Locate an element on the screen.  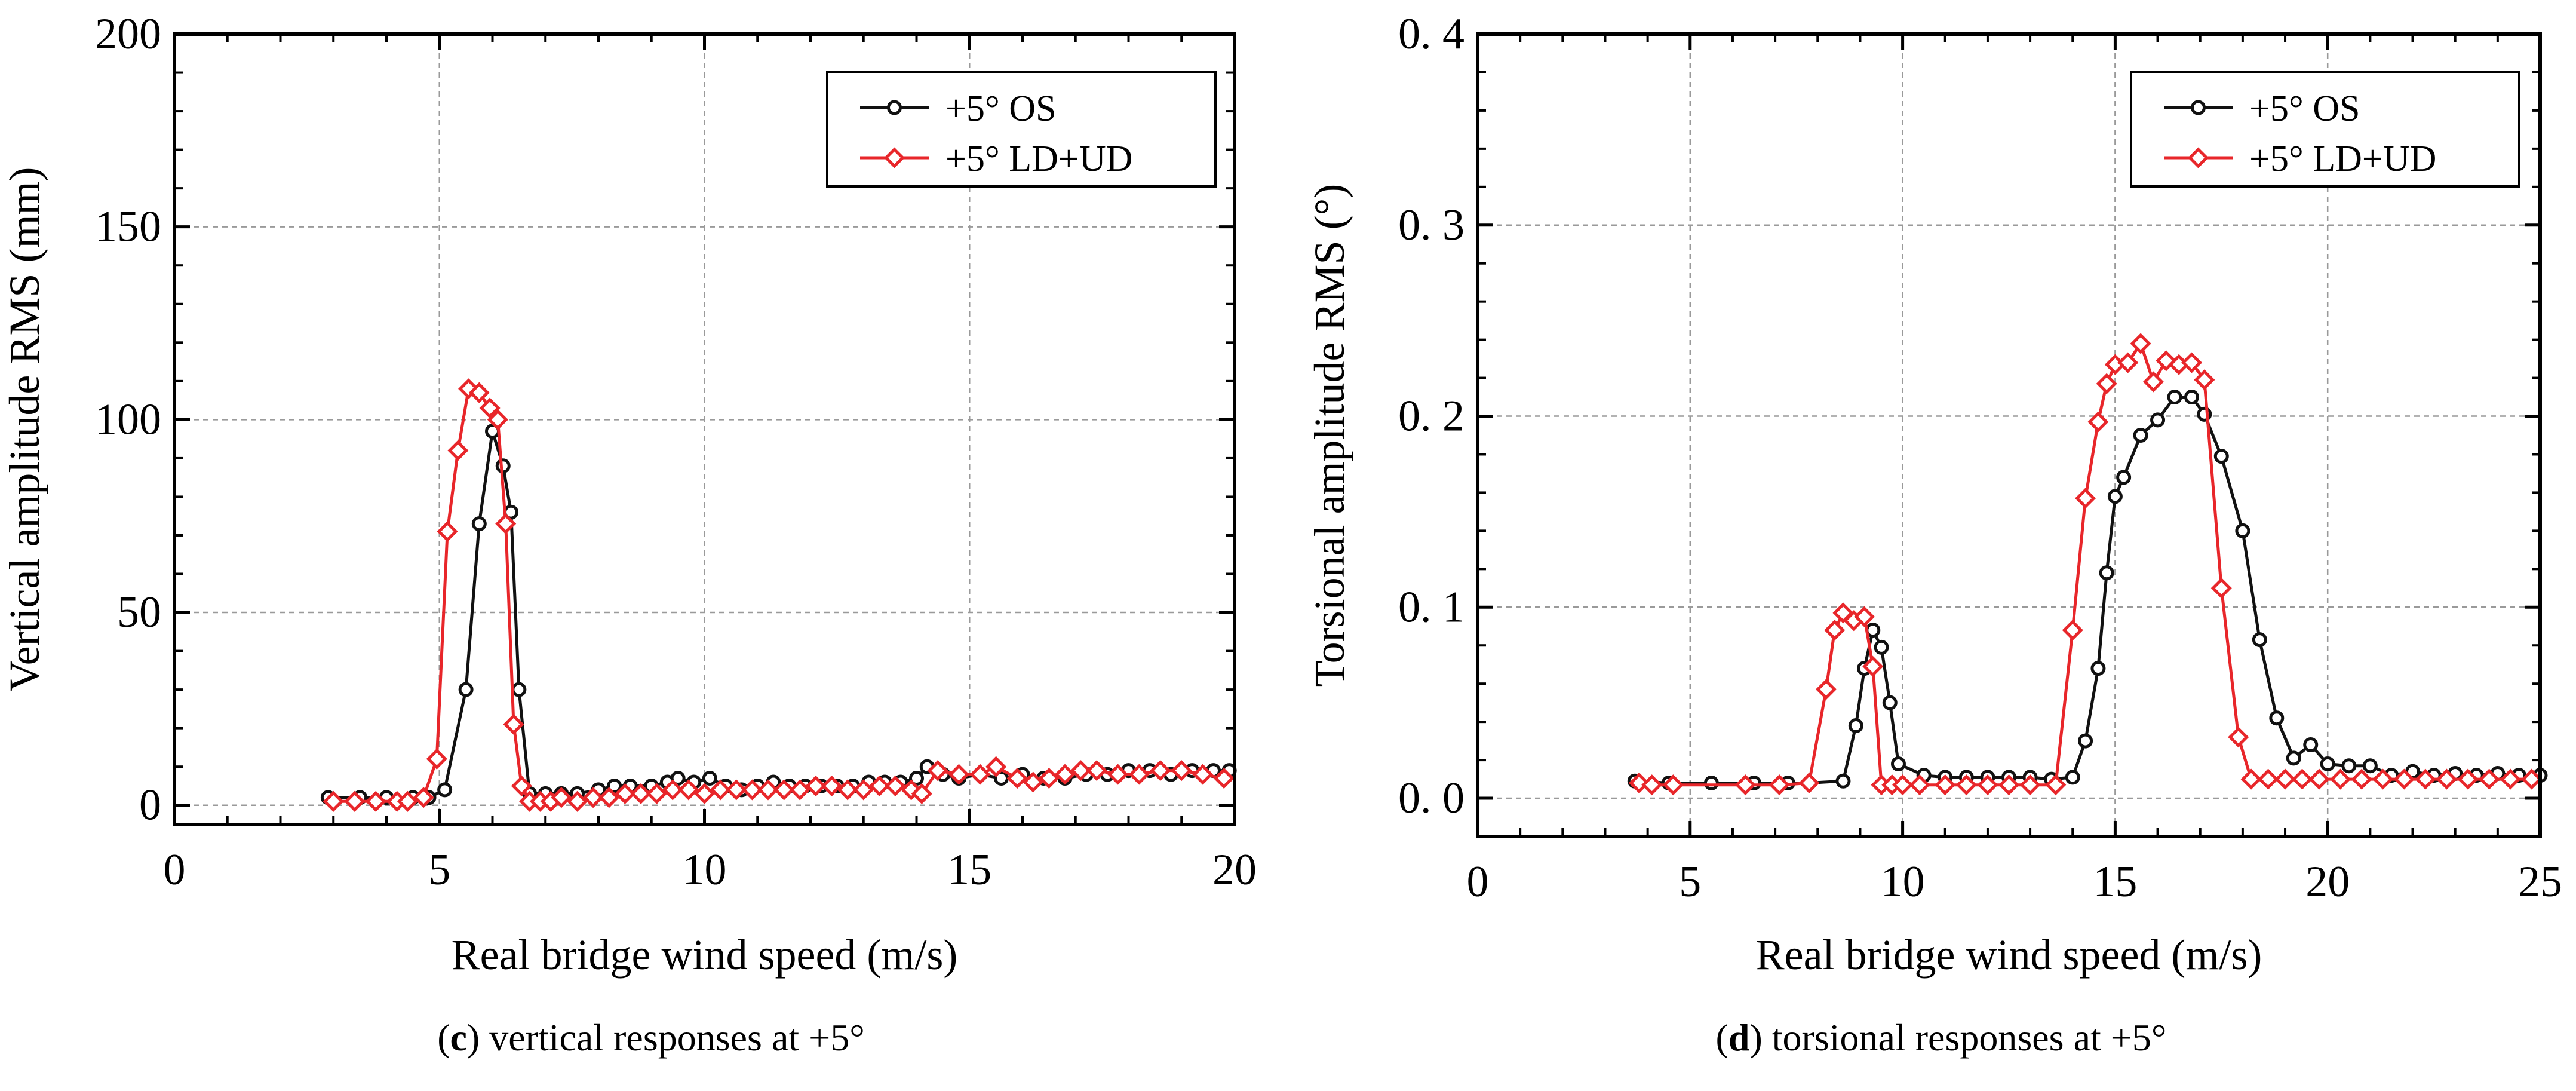
y-tick-label: 0. 1 is located at coordinates (1431, 607).